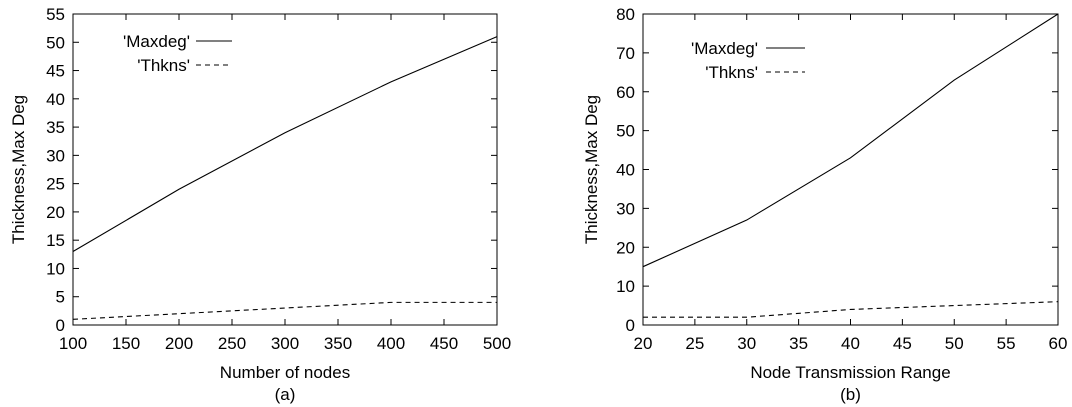 Image resolution: width=1072 pixels, height=407 pixels. I want to click on y-tick-label: 55, so click(55, 14).